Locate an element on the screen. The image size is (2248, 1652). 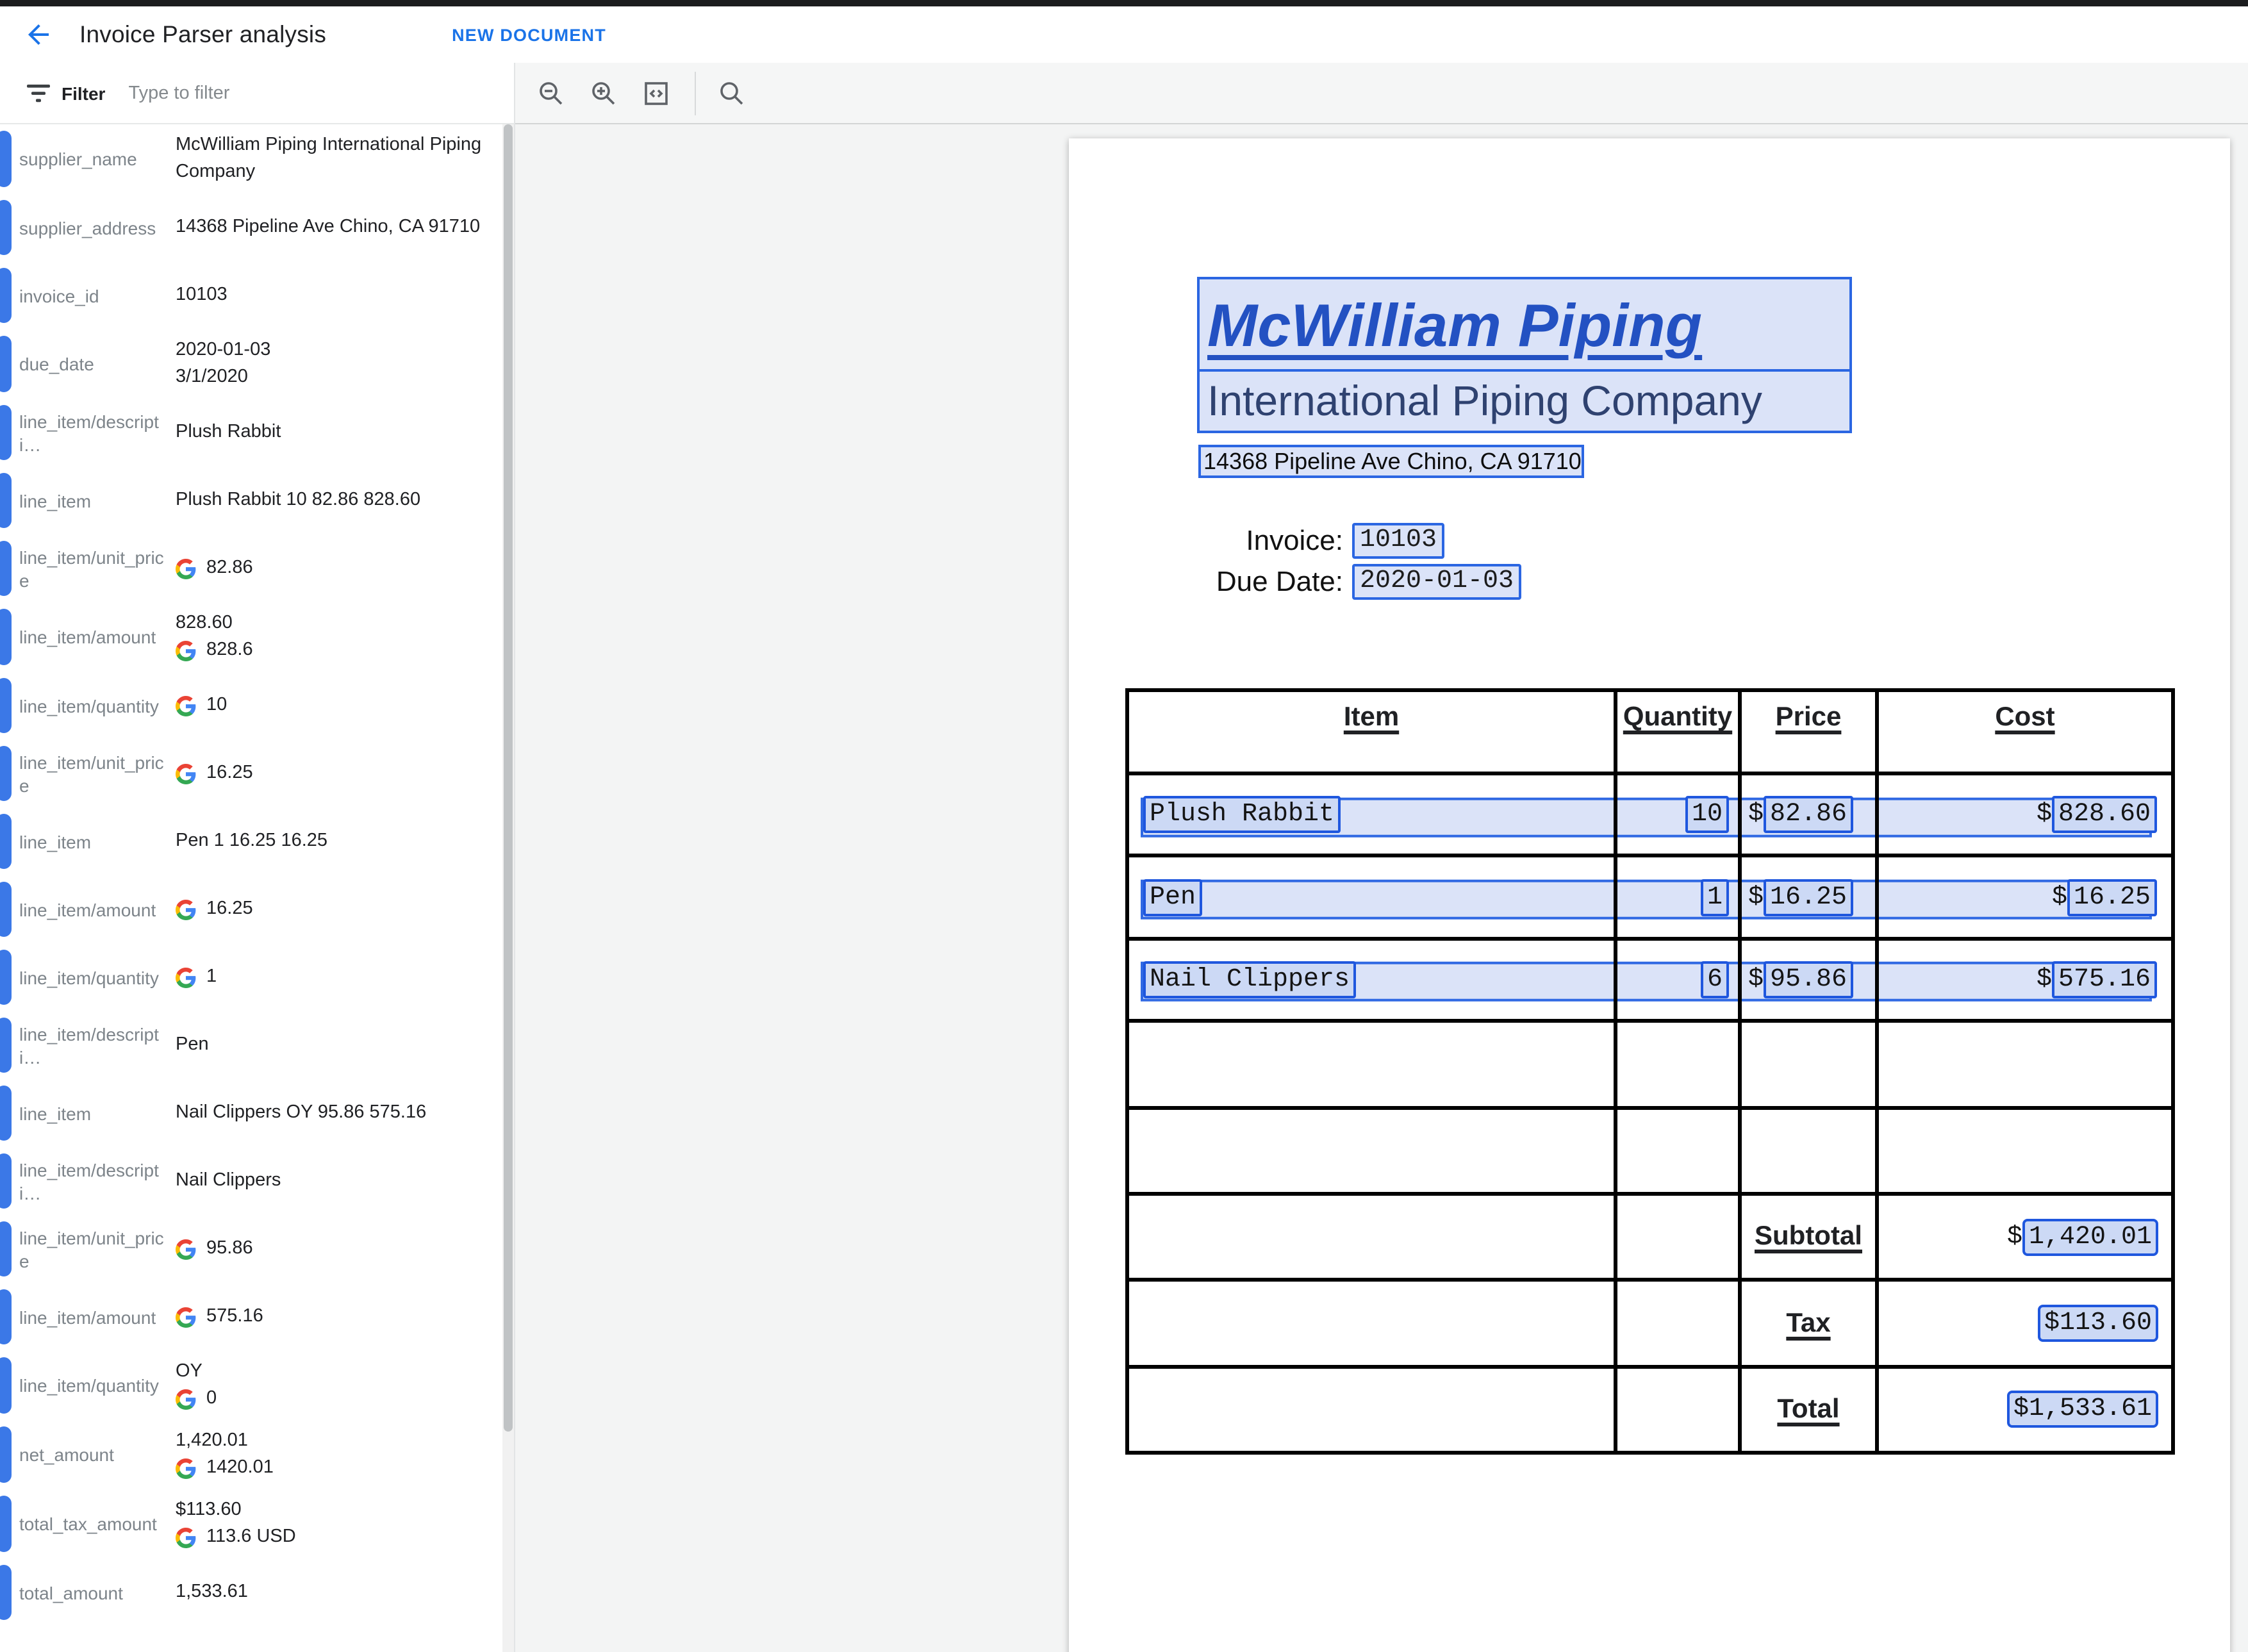
field-value: 1,420.01 1420.01 is located at coordinates (329, 1455).